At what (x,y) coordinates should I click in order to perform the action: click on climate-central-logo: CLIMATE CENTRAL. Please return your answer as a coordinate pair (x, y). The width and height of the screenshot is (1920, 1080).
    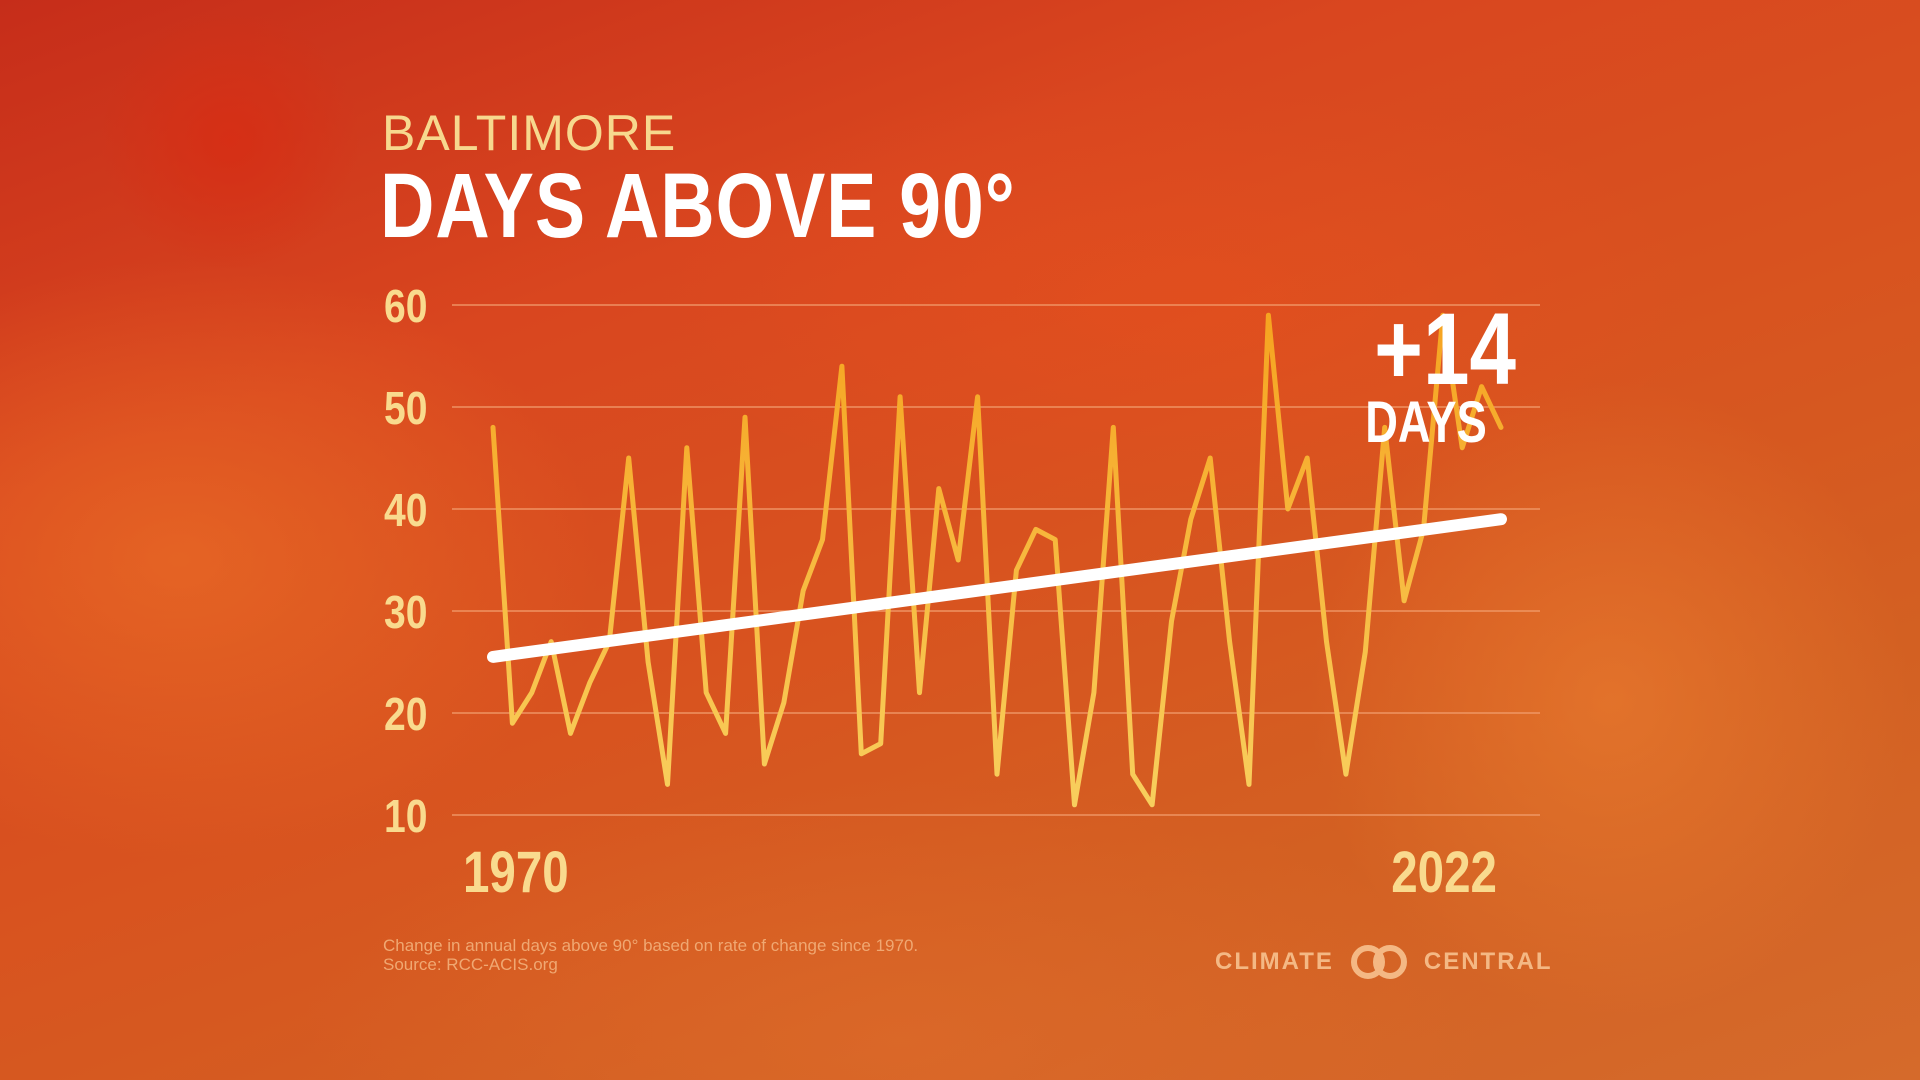
    Looking at the image, I should click on (1384, 962).